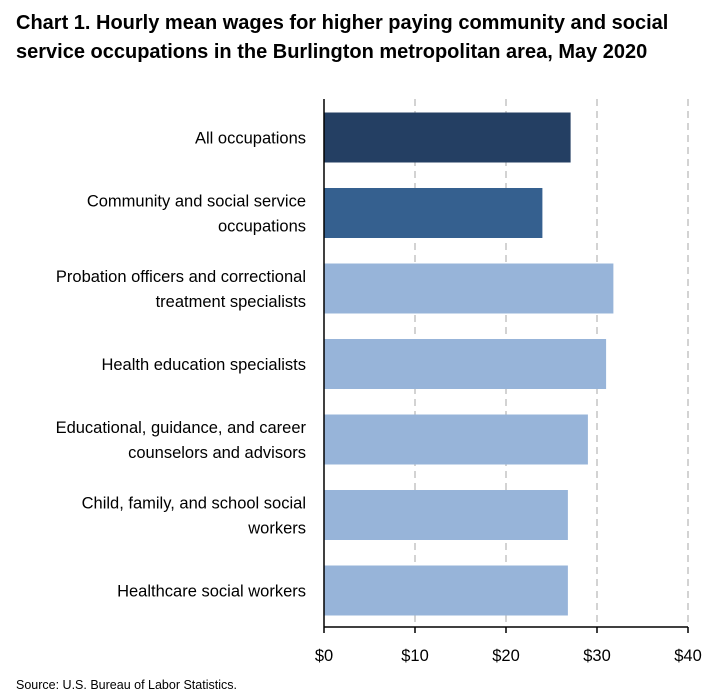 The width and height of the screenshot is (720, 697). I want to click on category-label: Health education specialists, so click(203, 365).